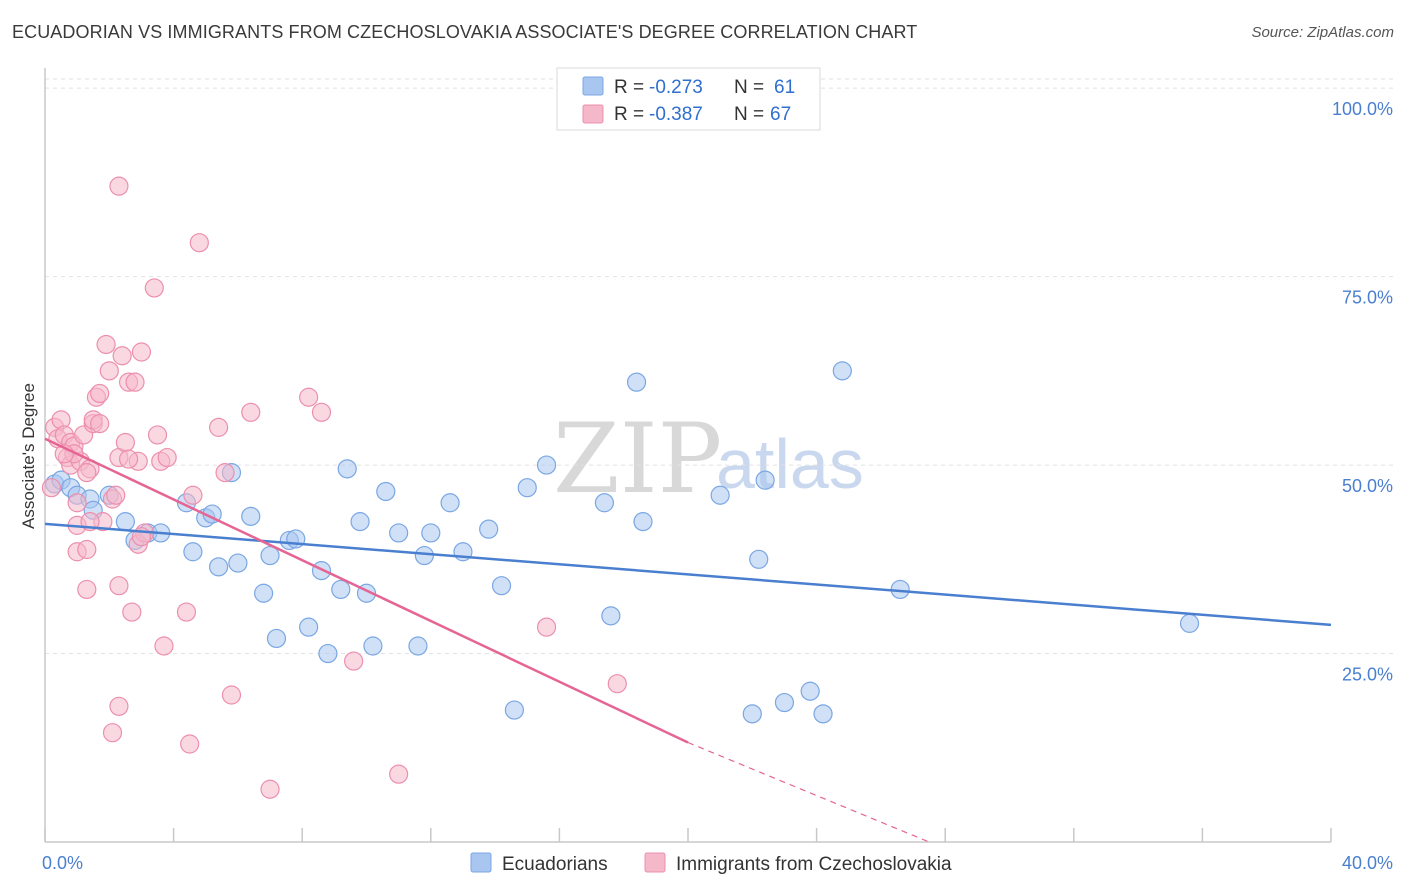  I want to click on x-tick-max: 40.0%, so click(1367, 863).